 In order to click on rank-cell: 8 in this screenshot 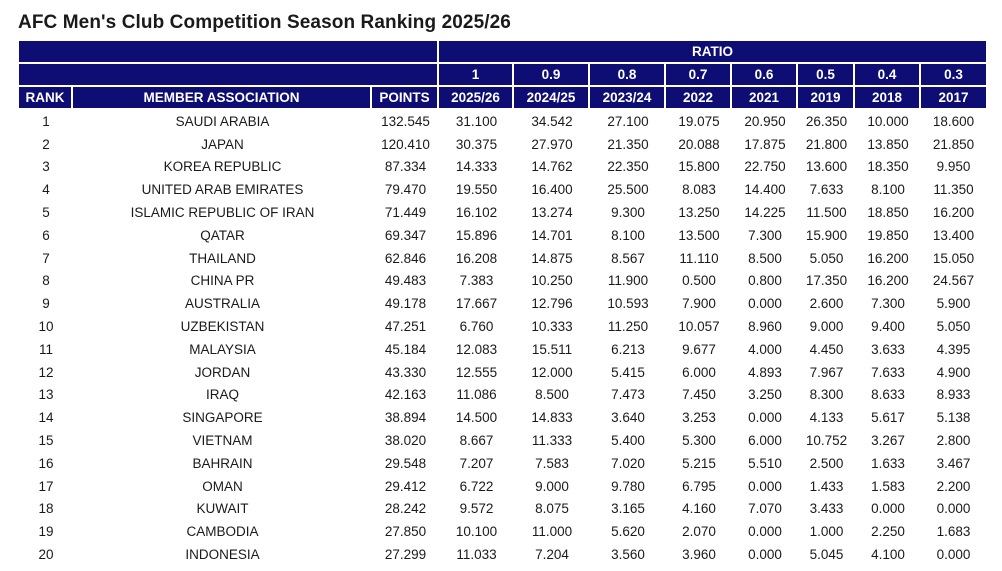, I will do `click(46, 281)`.